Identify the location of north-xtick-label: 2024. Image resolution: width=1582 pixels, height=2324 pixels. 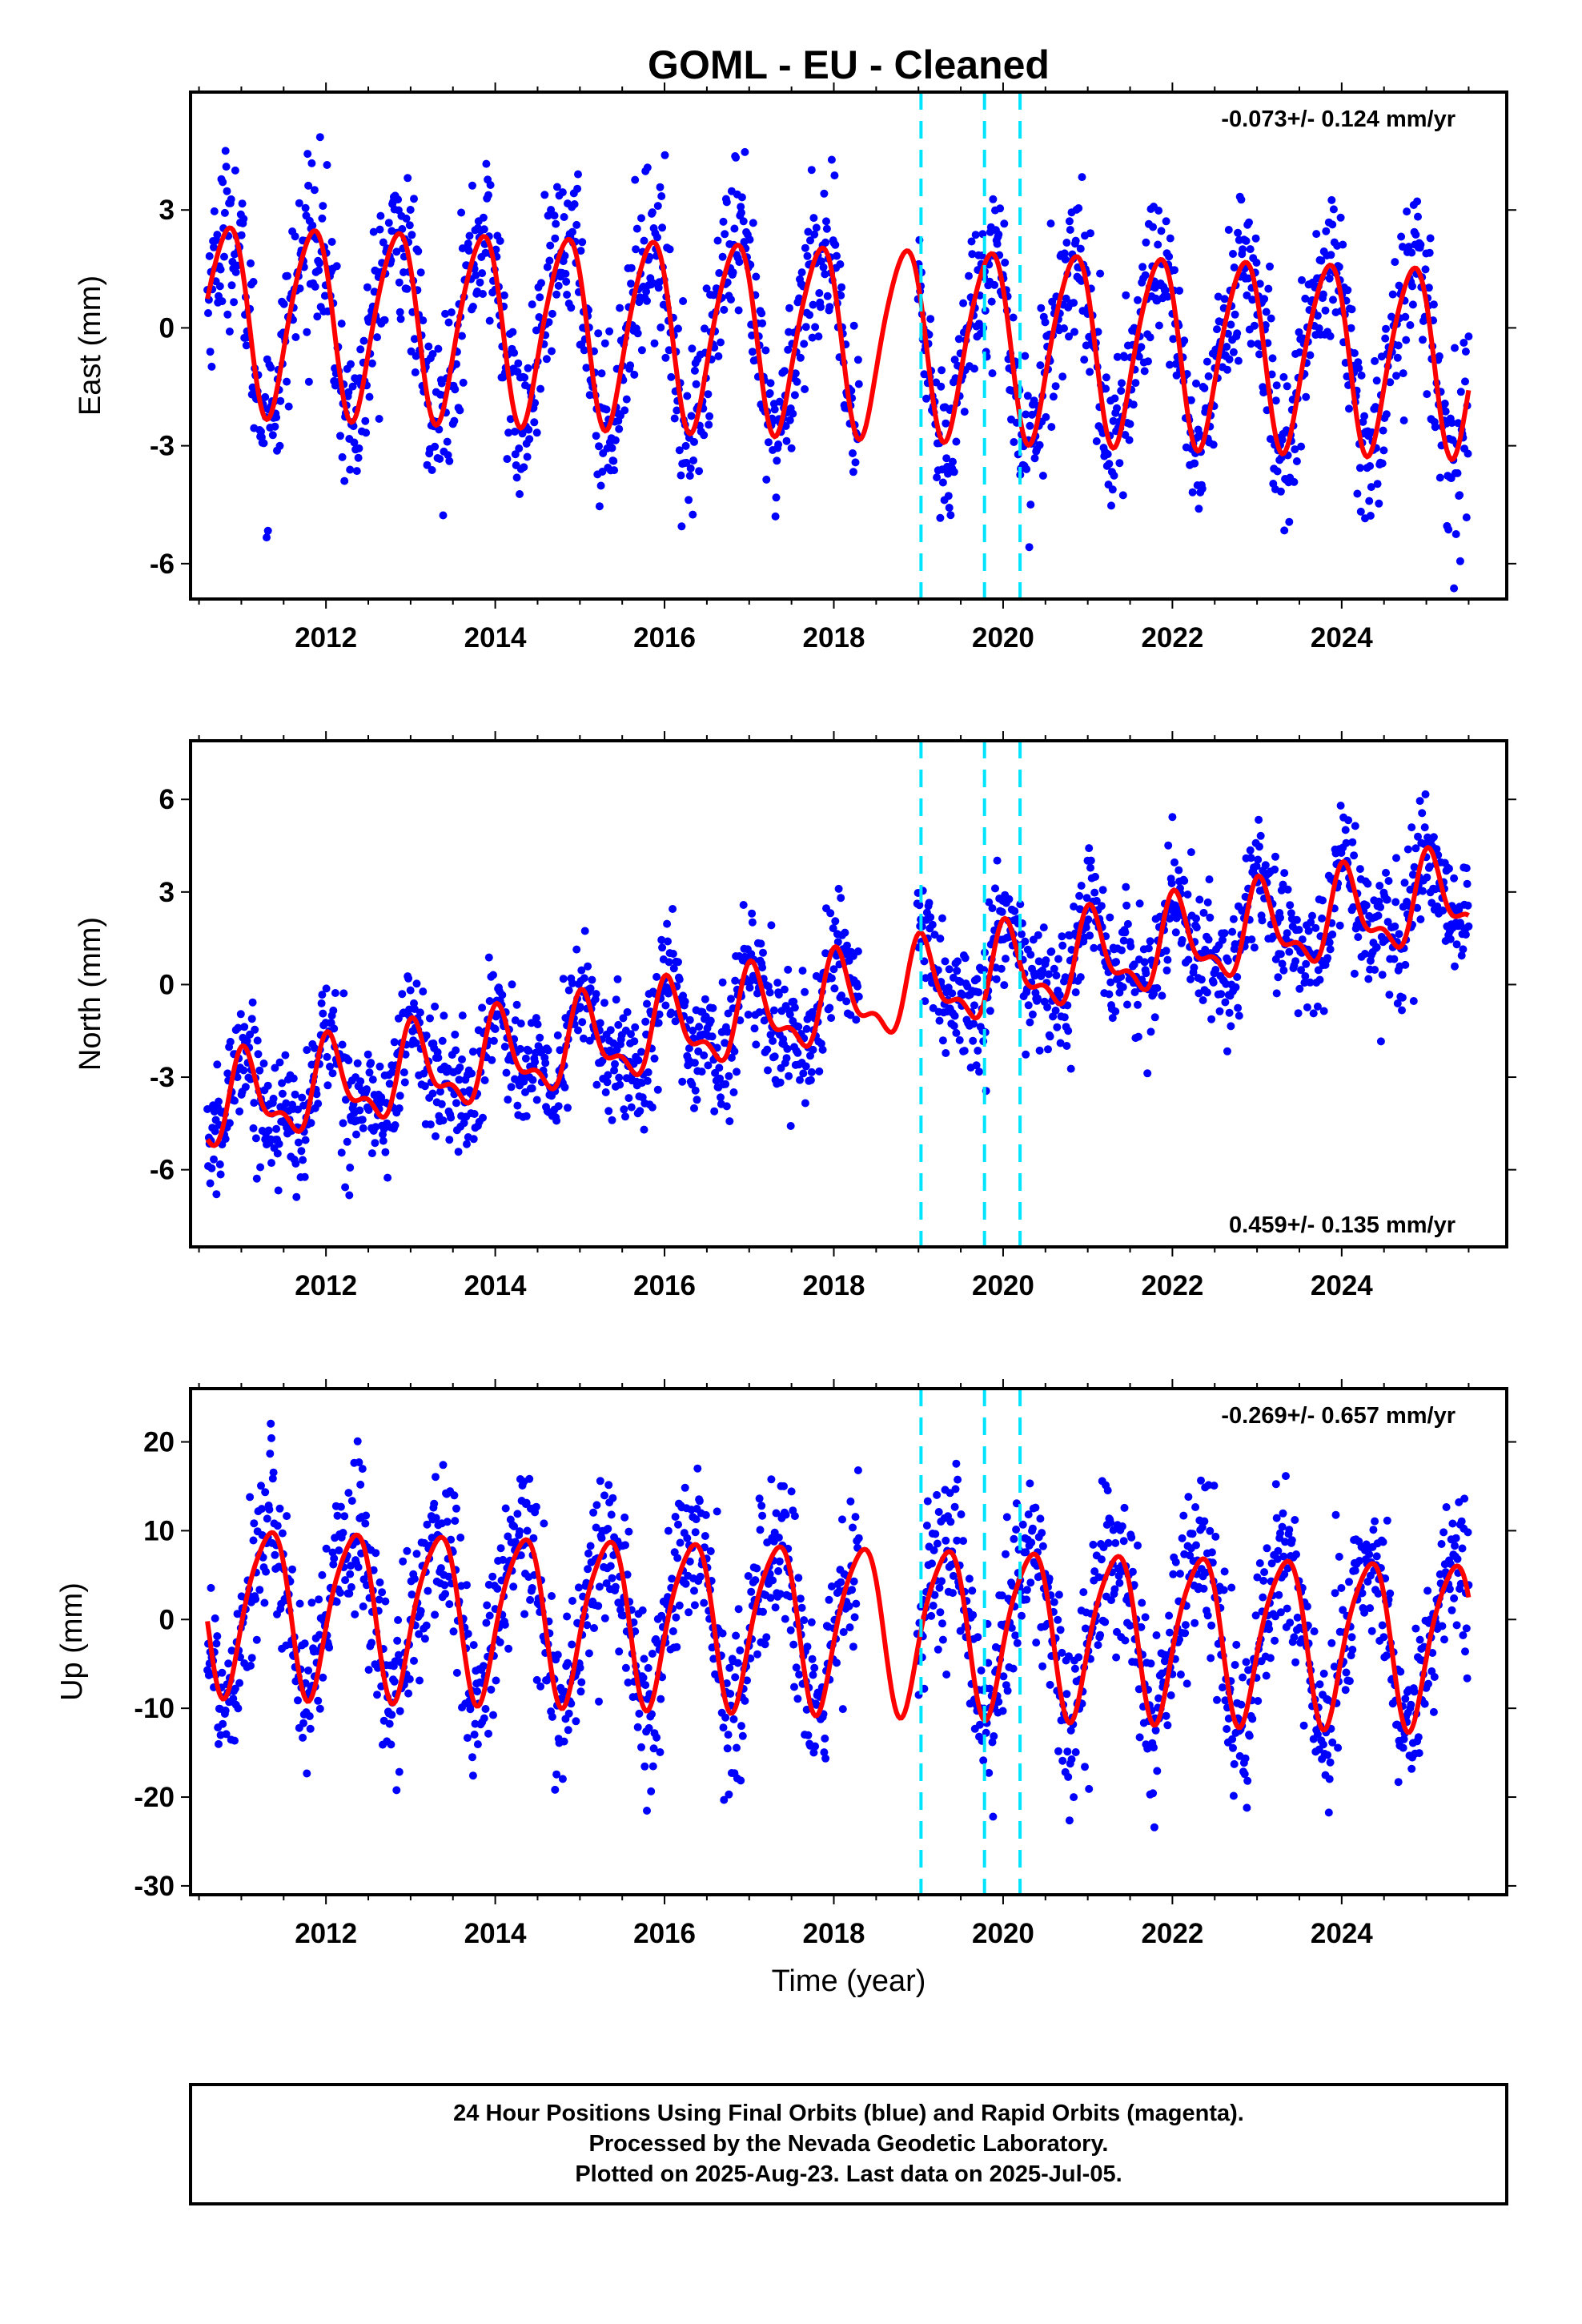
(1342, 1285).